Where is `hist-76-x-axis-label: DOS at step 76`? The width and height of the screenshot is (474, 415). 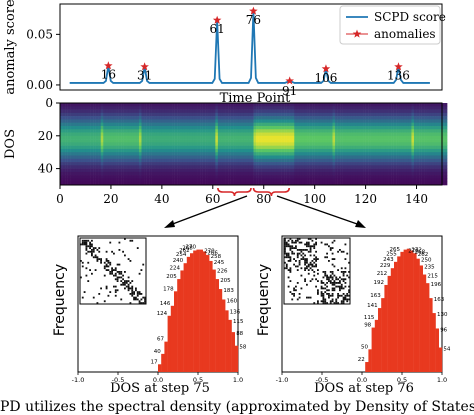
hist-76-x-axis-label: DOS at step 76 is located at coordinates (364, 388).